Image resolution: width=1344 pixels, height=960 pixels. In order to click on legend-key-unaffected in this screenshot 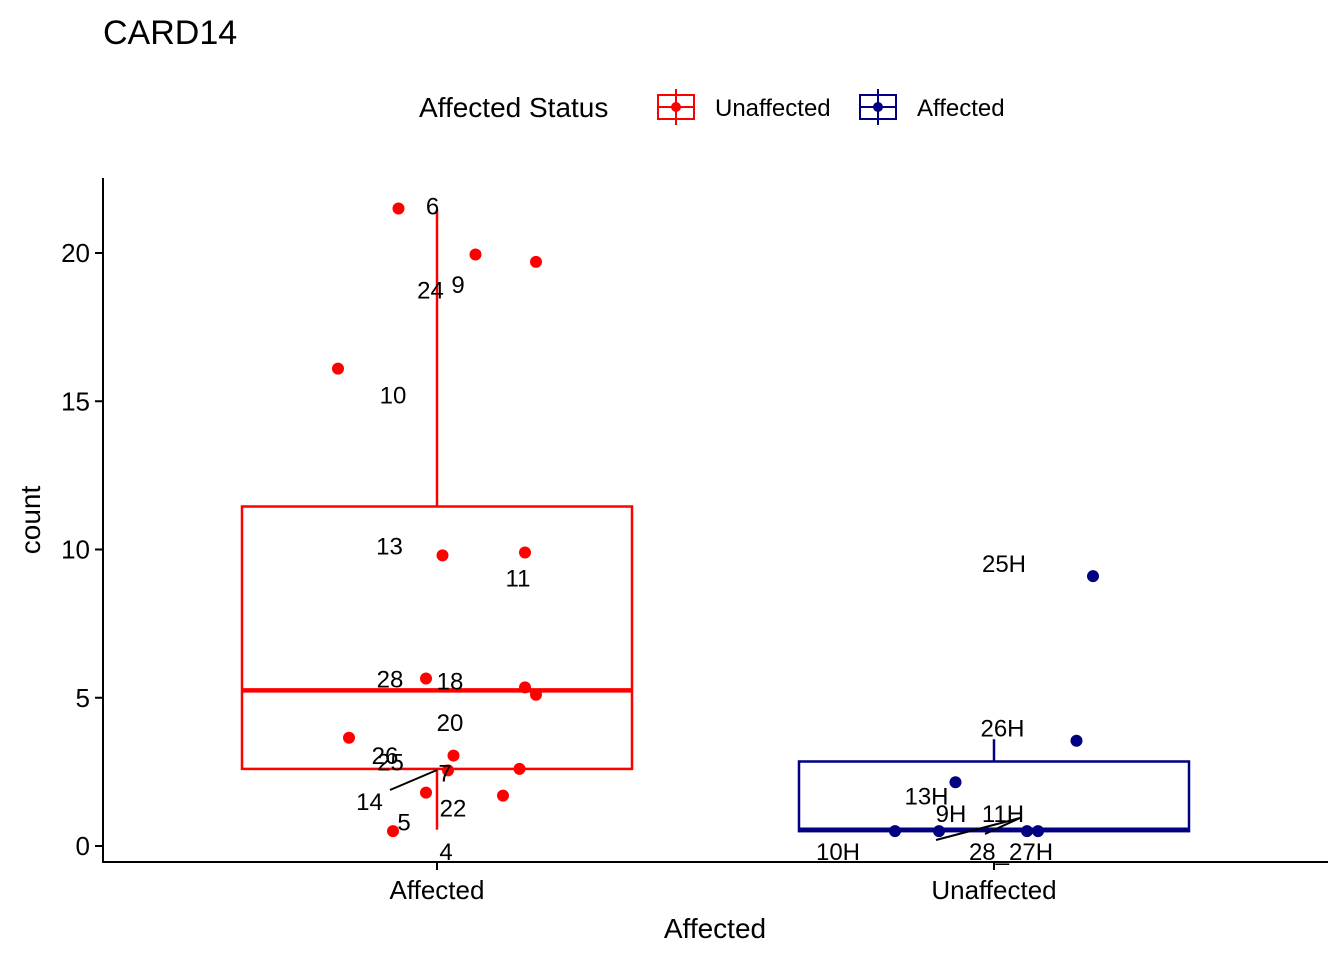, I will do `click(676, 107)`.